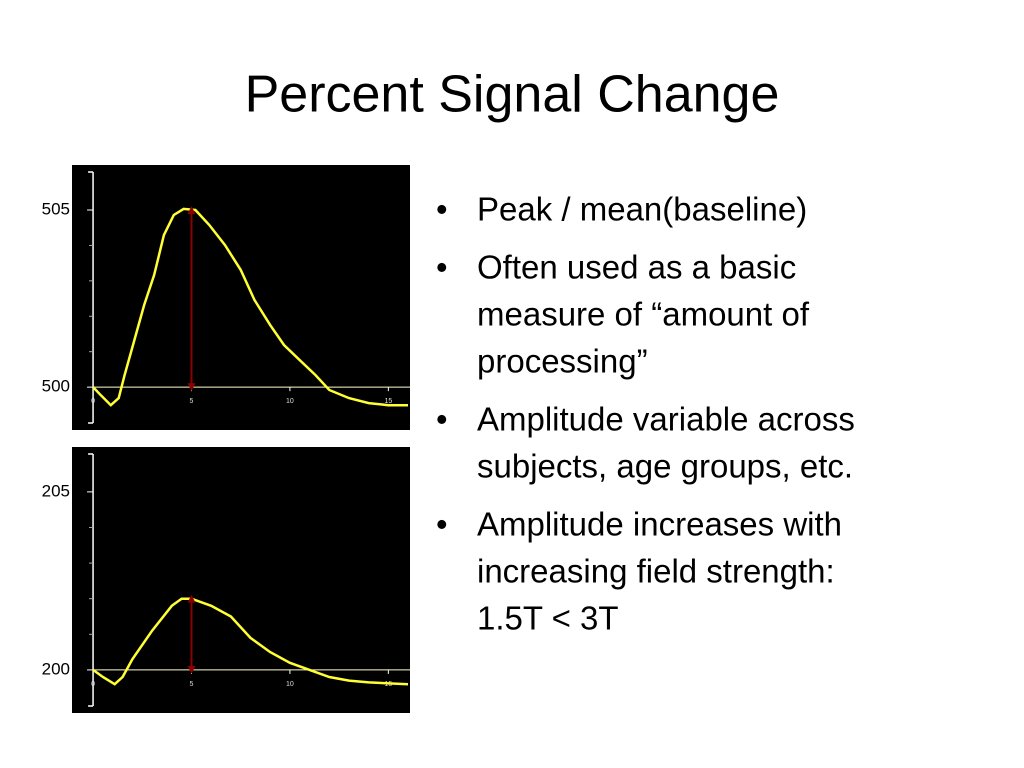 The height and width of the screenshot is (768, 1024). I want to click on bullet-text: Amplitude increases with, so click(659, 524).